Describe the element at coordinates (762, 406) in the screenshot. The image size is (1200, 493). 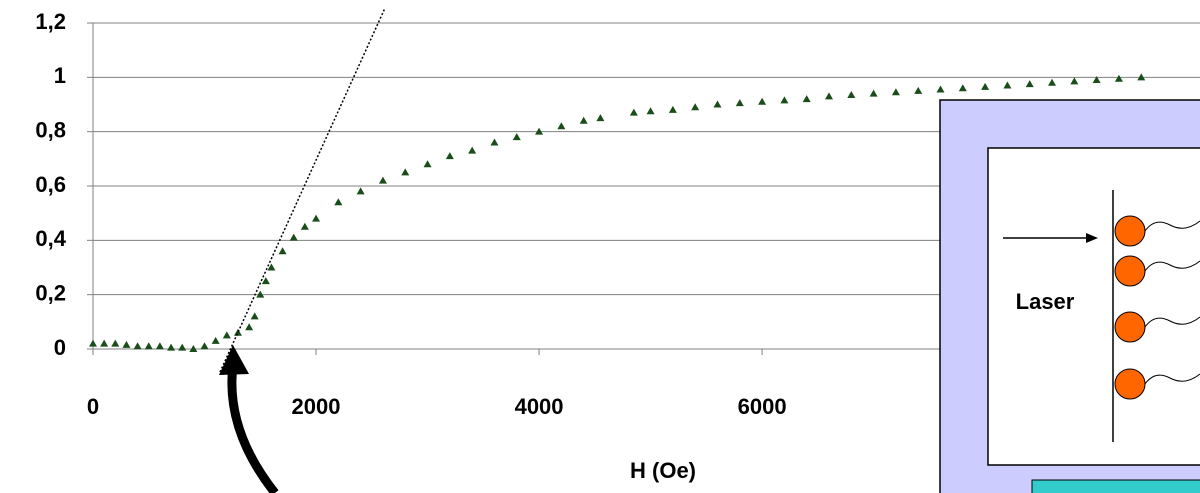
I see `x-tick-label: 6000` at that location.